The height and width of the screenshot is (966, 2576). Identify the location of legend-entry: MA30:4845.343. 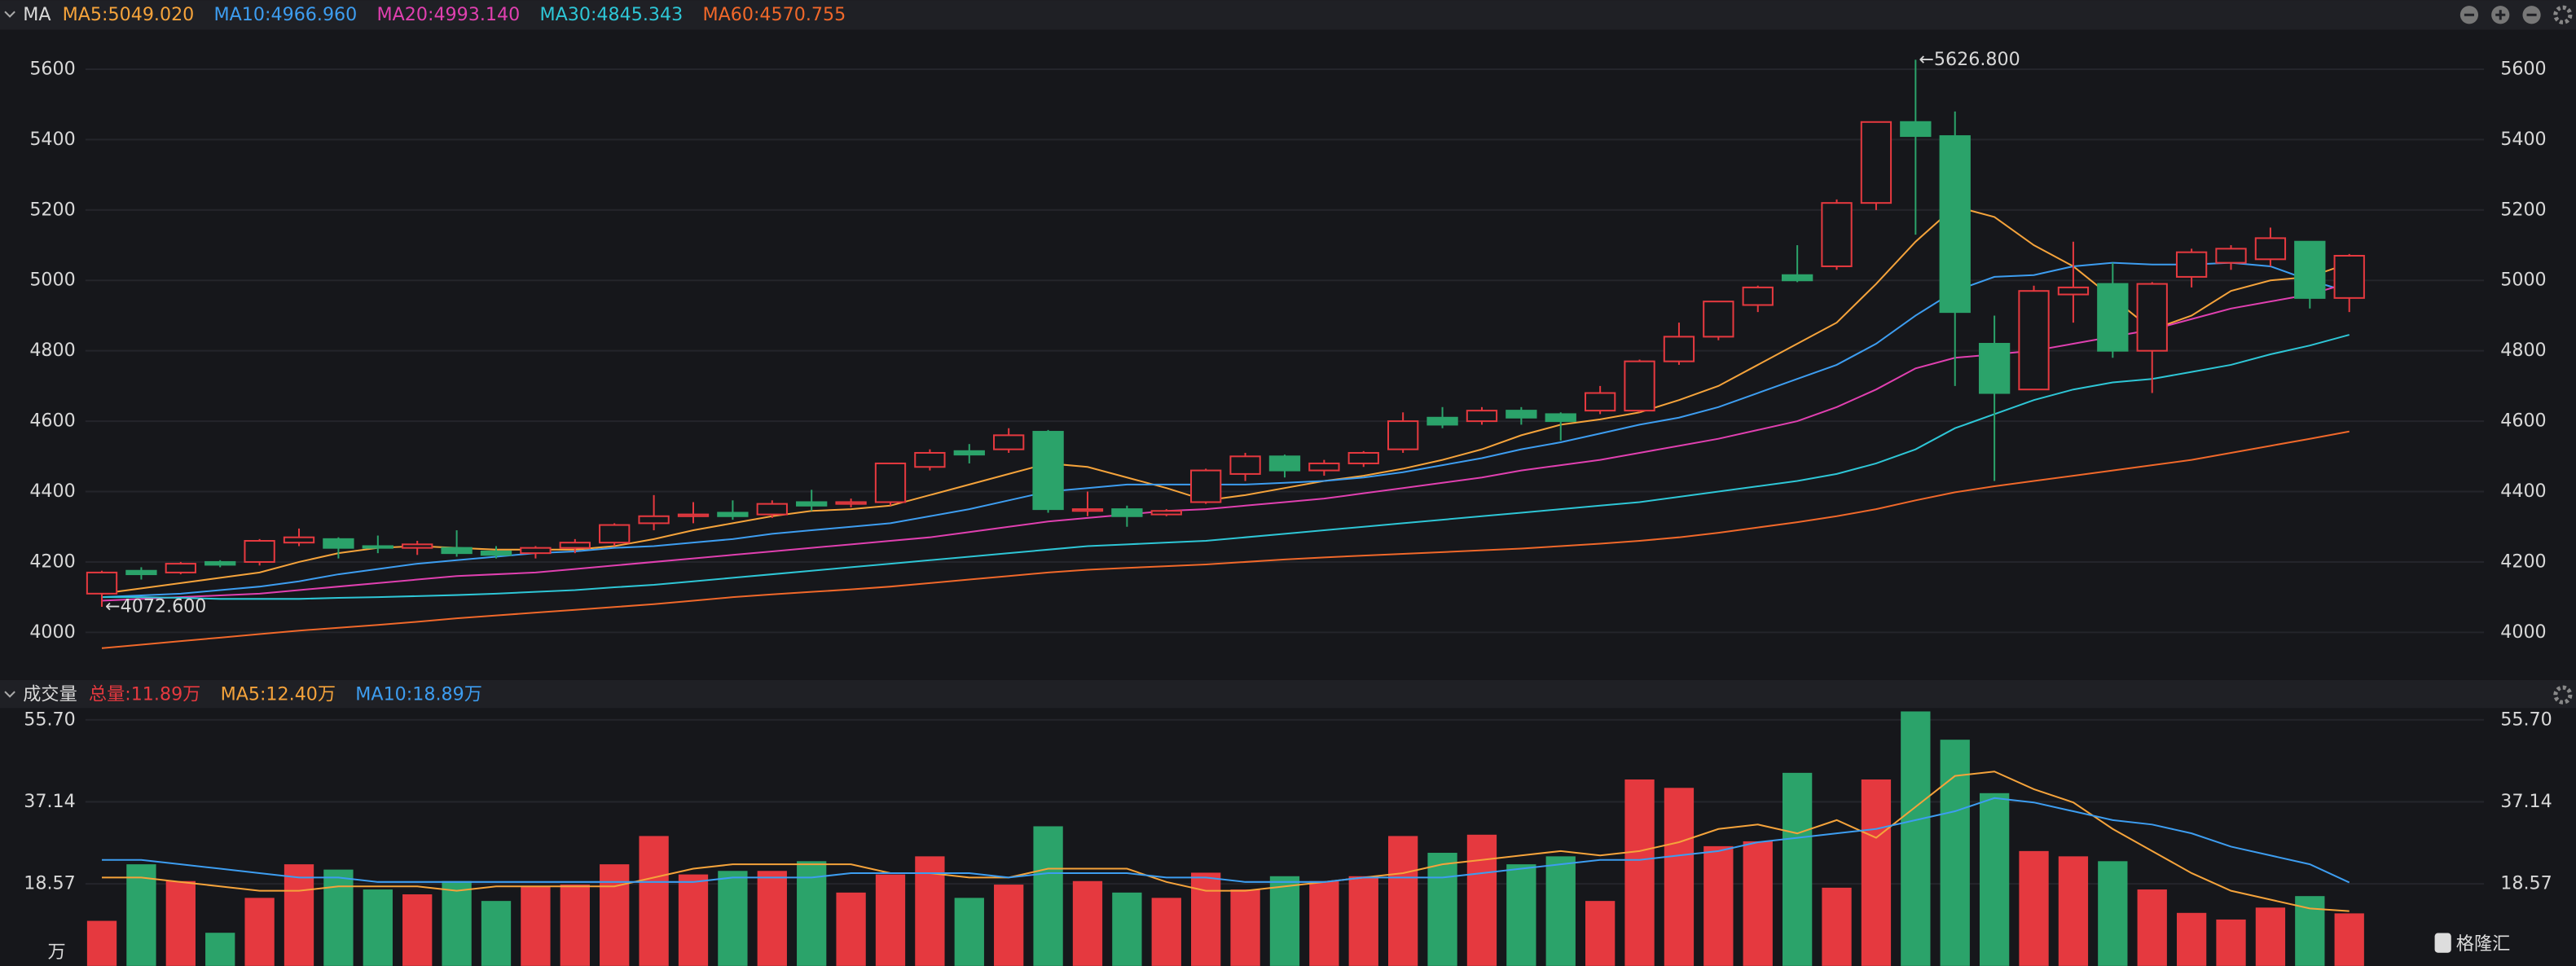
(611, 15).